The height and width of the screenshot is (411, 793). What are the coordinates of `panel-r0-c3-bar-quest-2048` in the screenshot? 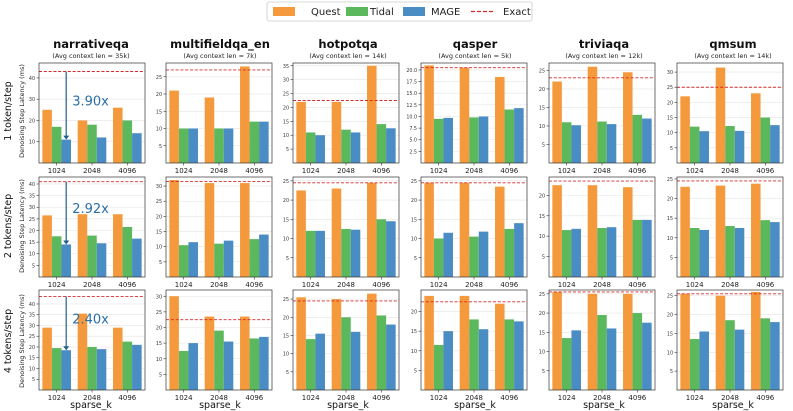 It's located at (464, 115).